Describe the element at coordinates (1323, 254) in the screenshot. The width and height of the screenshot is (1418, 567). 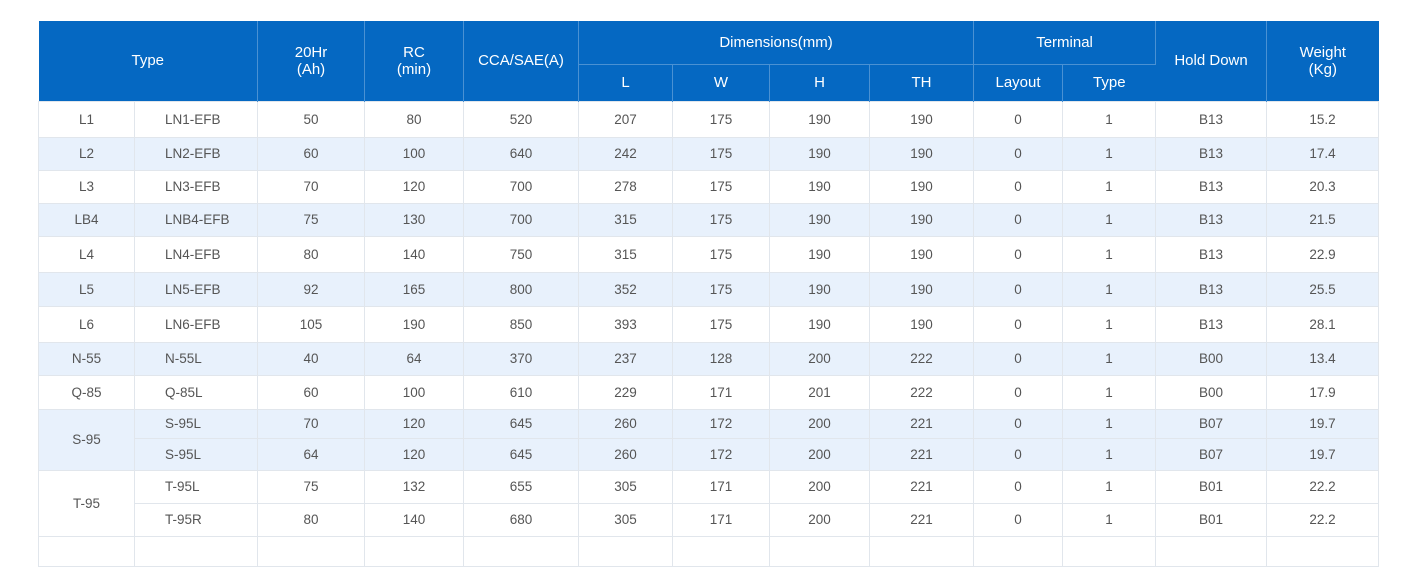
I see `cell-weight: 22.9` at that location.